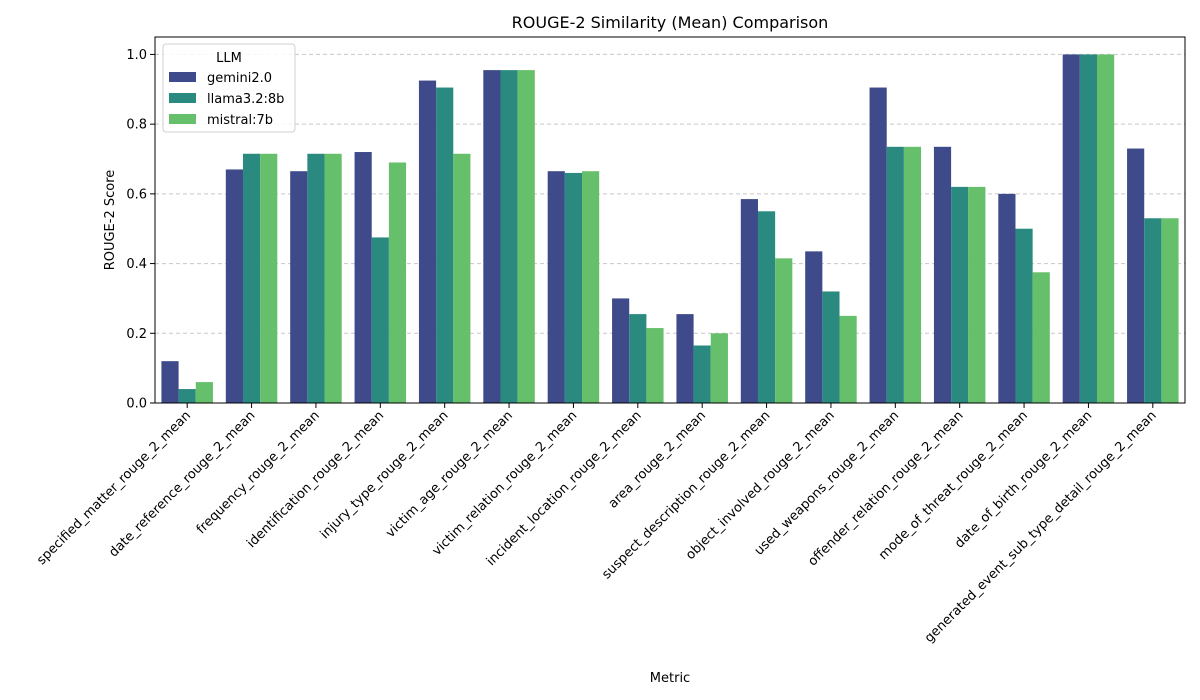  I want to click on x-tick-label: injury_type_rouge_2_mean, so click(385, 475).